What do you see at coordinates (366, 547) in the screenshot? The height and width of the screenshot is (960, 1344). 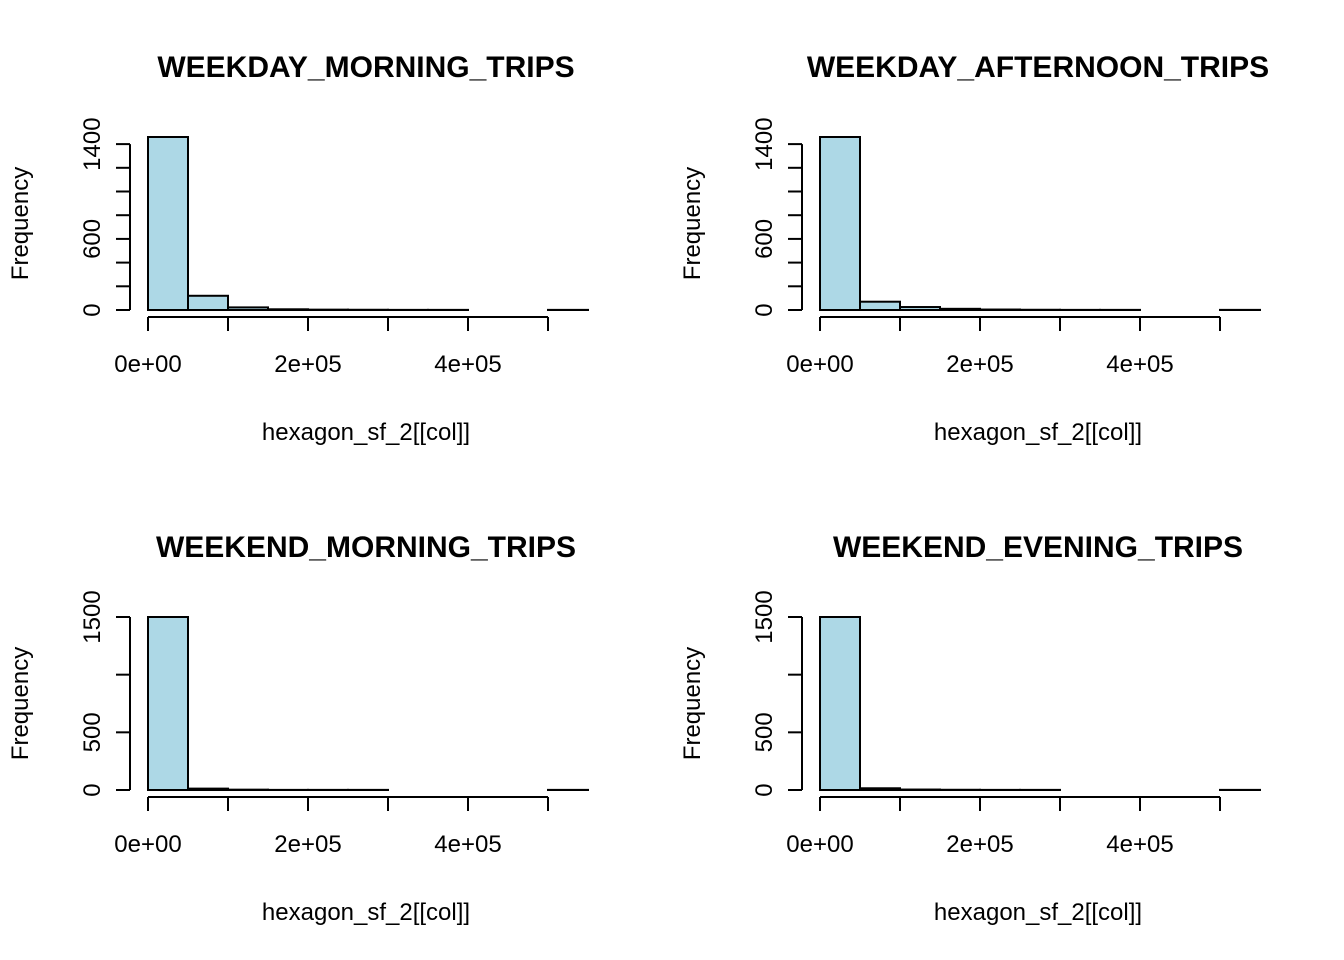 I see `chart-title: WEEKEND_MORNING_TRIPS` at bounding box center [366, 547].